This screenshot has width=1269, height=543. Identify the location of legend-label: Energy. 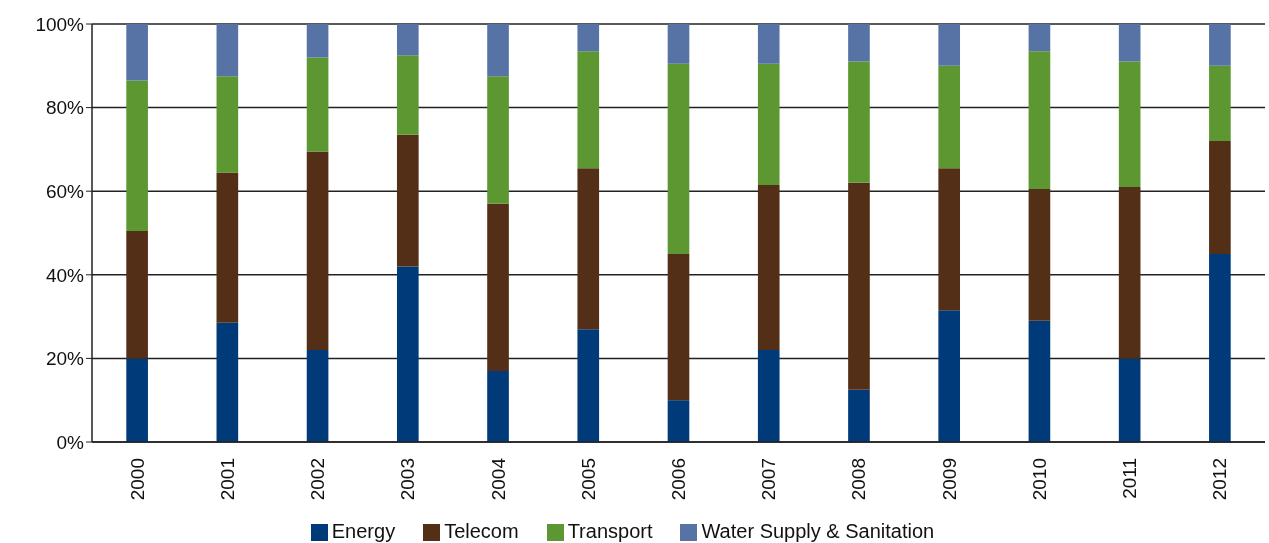
(363, 531).